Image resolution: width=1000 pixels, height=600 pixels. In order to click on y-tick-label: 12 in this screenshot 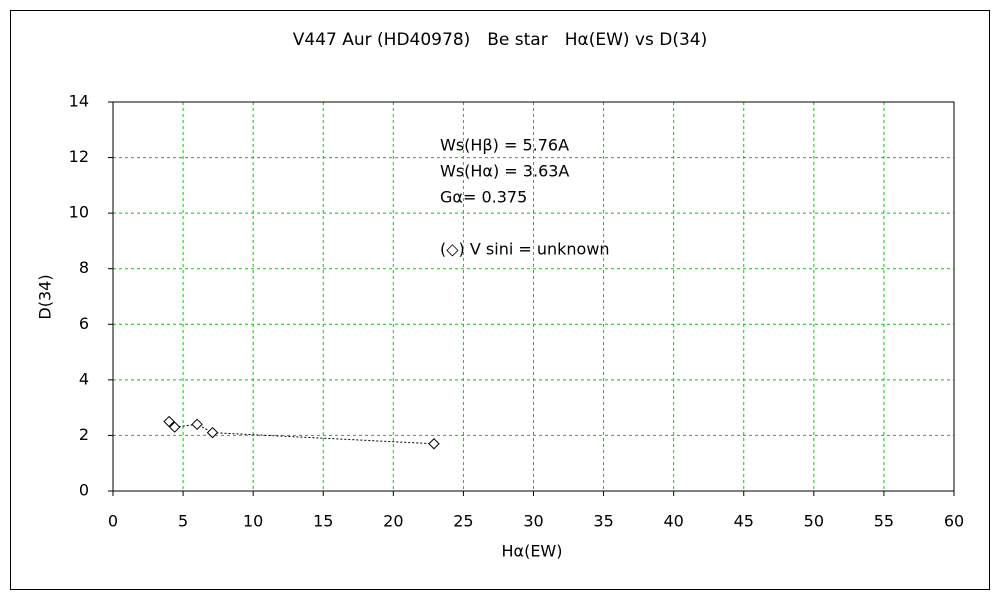, I will do `click(79, 156)`.